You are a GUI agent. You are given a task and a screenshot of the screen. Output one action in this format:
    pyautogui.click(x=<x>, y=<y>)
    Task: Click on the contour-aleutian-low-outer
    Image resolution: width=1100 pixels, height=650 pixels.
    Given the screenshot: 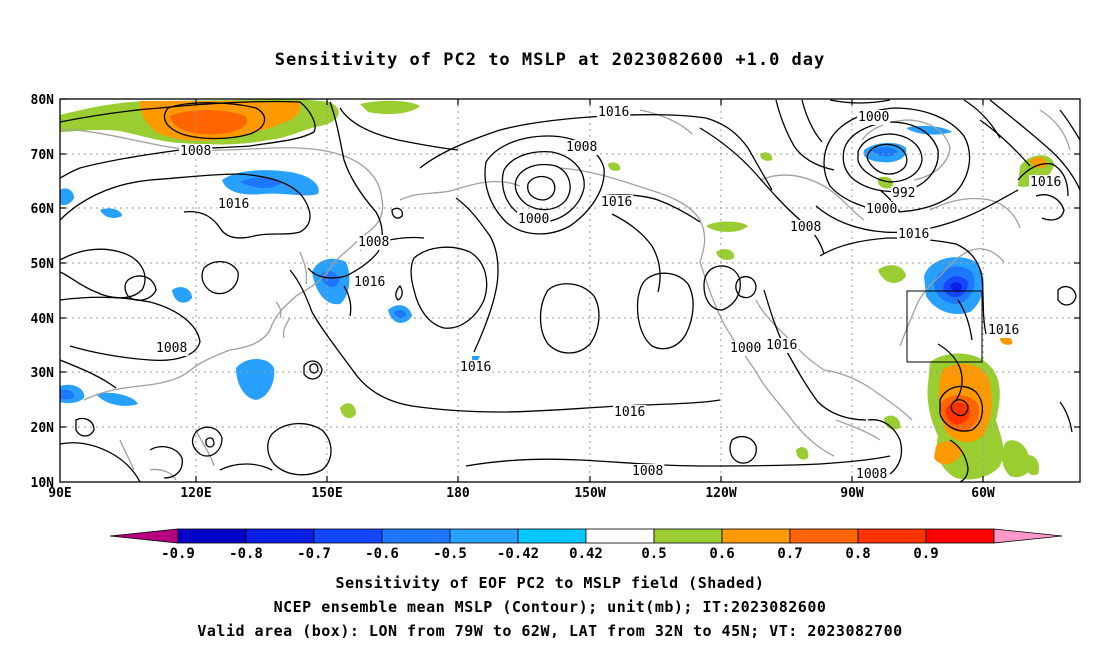 What is the action you would take?
    pyautogui.click(x=544, y=185)
    